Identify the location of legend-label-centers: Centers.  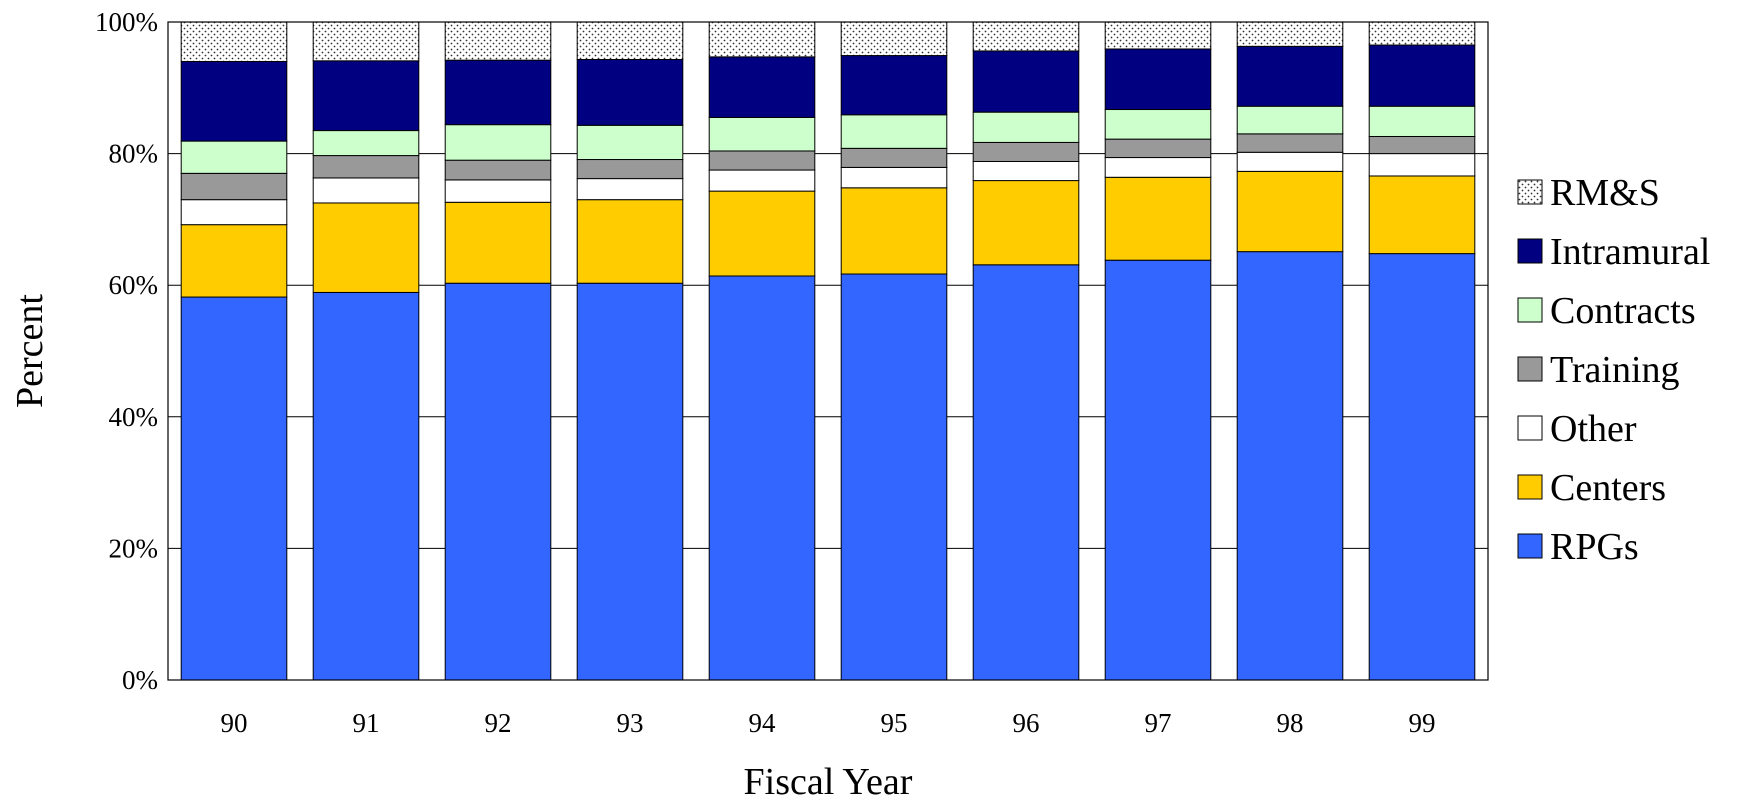
(1608, 488).